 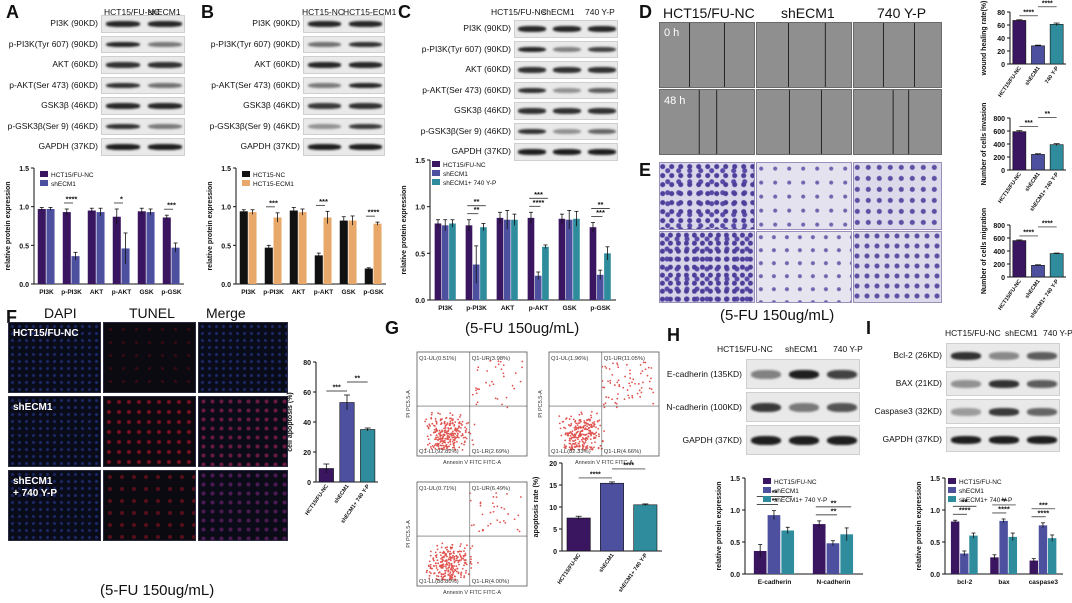 I want to click on transwell-invasion-nc, so click(x=707, y=196).